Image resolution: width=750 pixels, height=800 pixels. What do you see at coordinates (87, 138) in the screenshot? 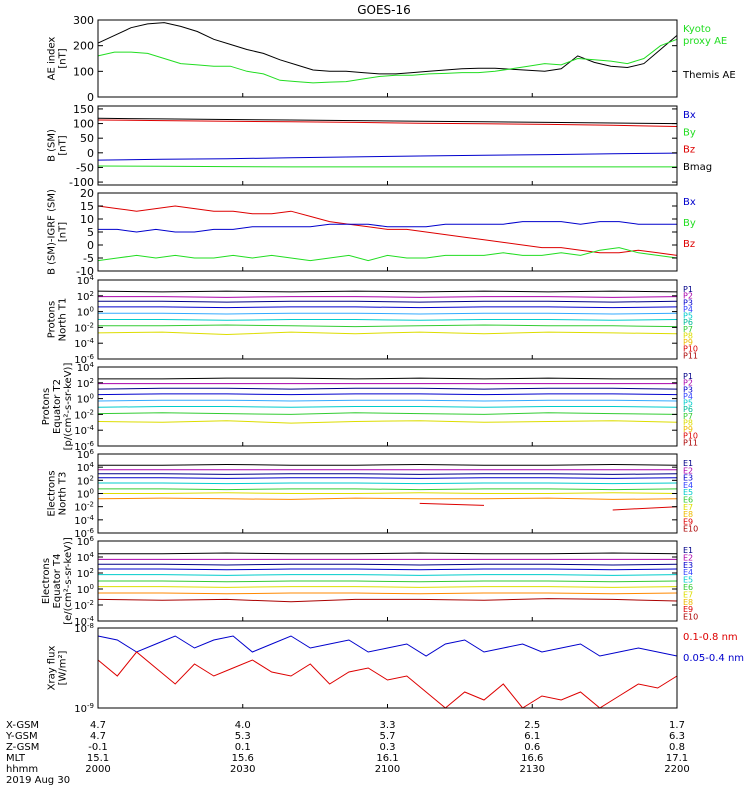
I see `ytick-label-bsm: 50` at bounding box center [87, 138].